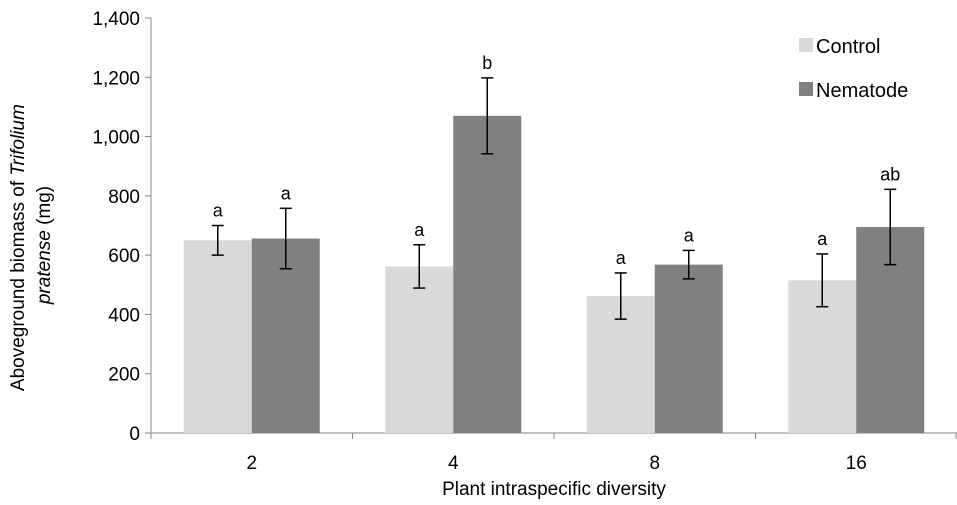 This screenshot has height=505, width=957. Describe the element at coordinates (44, 208) in the screenshot. I see `y-axis-title-unit: (mg)` at that location.